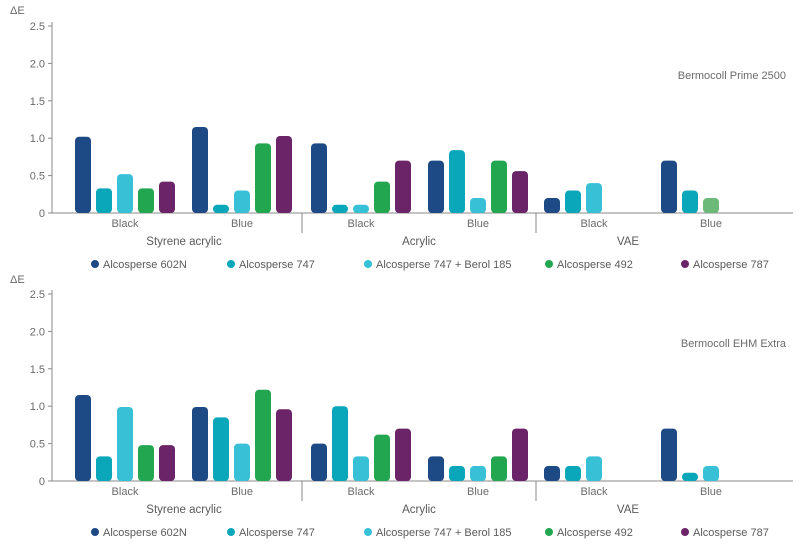 The height and width of the screenshot is (548, 800). What do you see at coordinates (628, 242) in the screenshot?
I see `group-label: VAE` at bounding box center [628, 242].